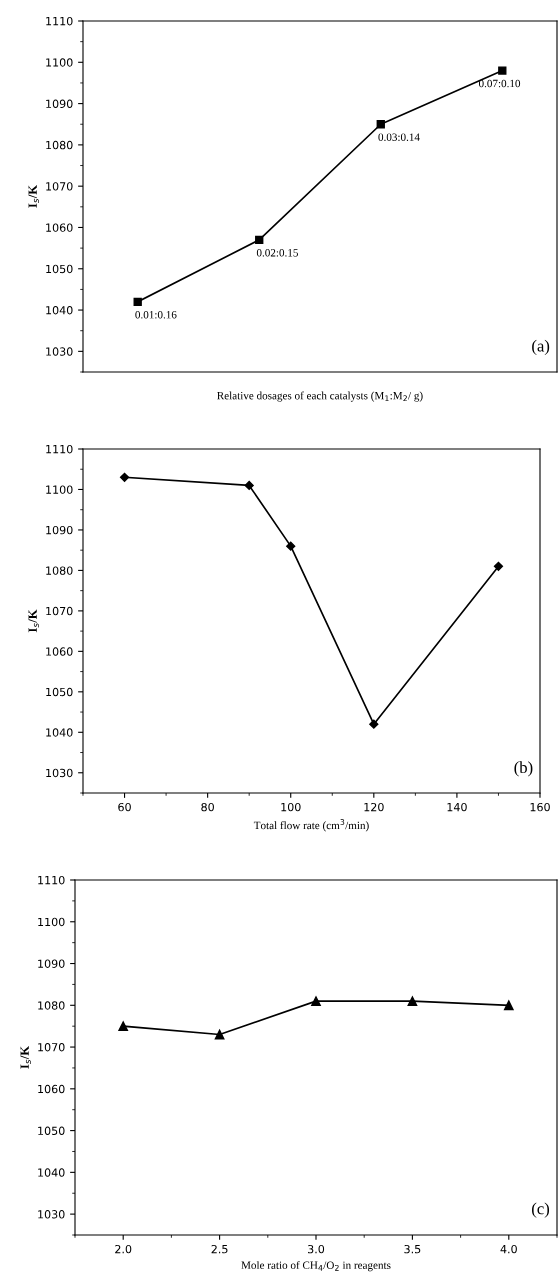 This screenshot has width=558, height=1288. Describe the element at coordinates (374, 807) in the screenshot. I see `x-tick-label: 120` at that location.